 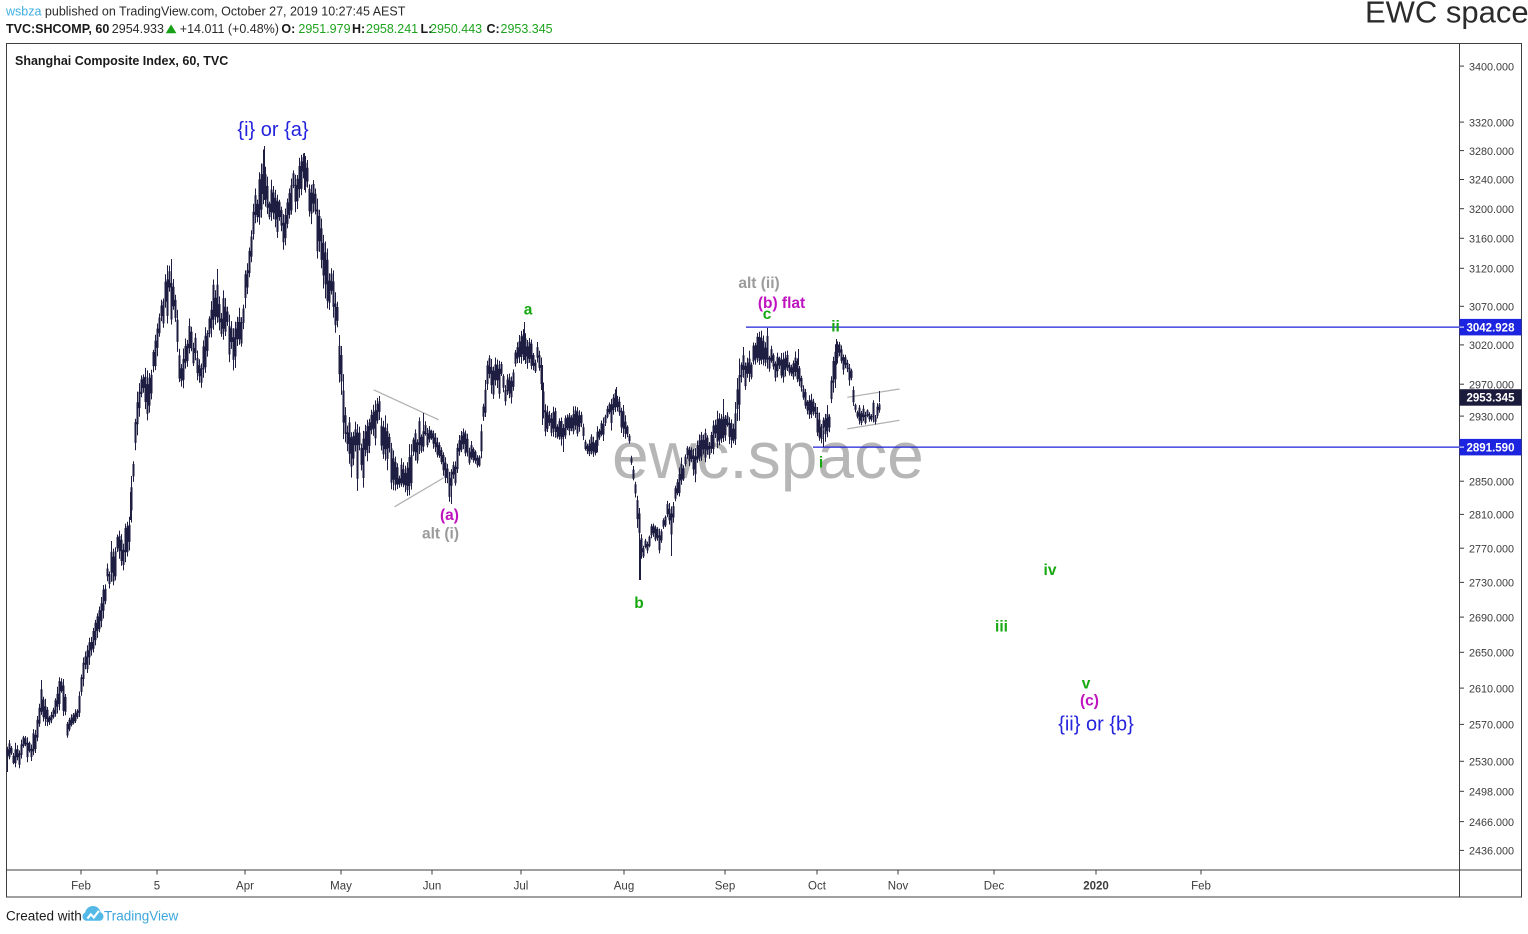 What do you see at coordinates (1491, 448) in the screenshot?
I see `svg-text: 2891.590` at bounding box center [1491, 448].